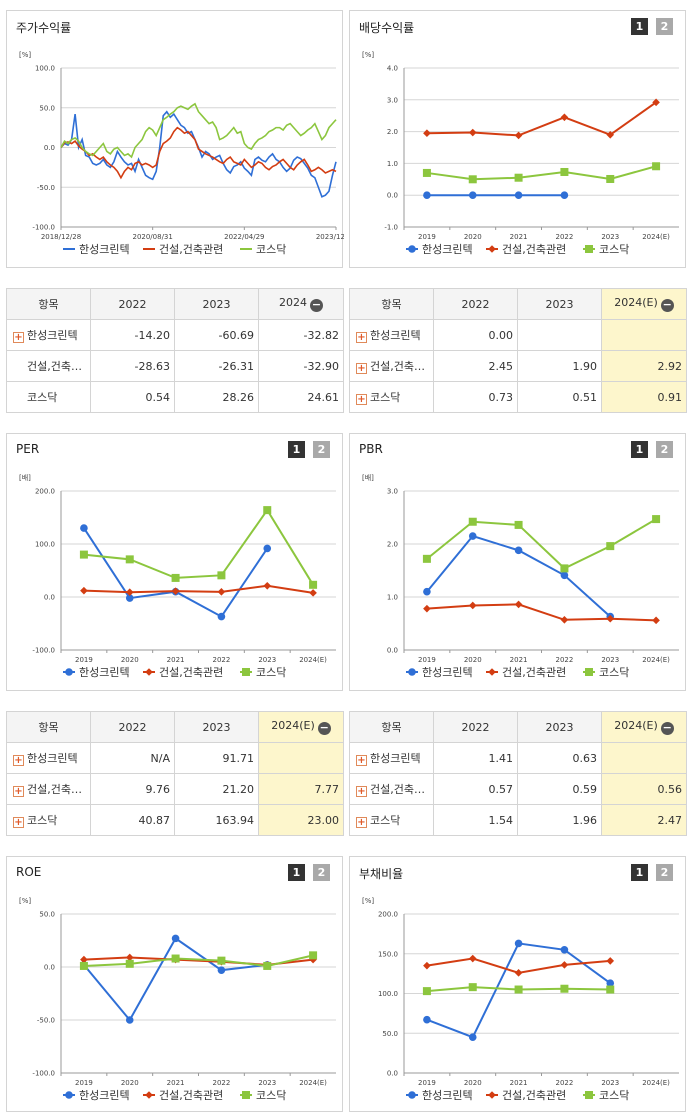 Image resolution: width=691 pixels, height=1115 pixels. I want to click on col-header: 2022, so click(132, 304).